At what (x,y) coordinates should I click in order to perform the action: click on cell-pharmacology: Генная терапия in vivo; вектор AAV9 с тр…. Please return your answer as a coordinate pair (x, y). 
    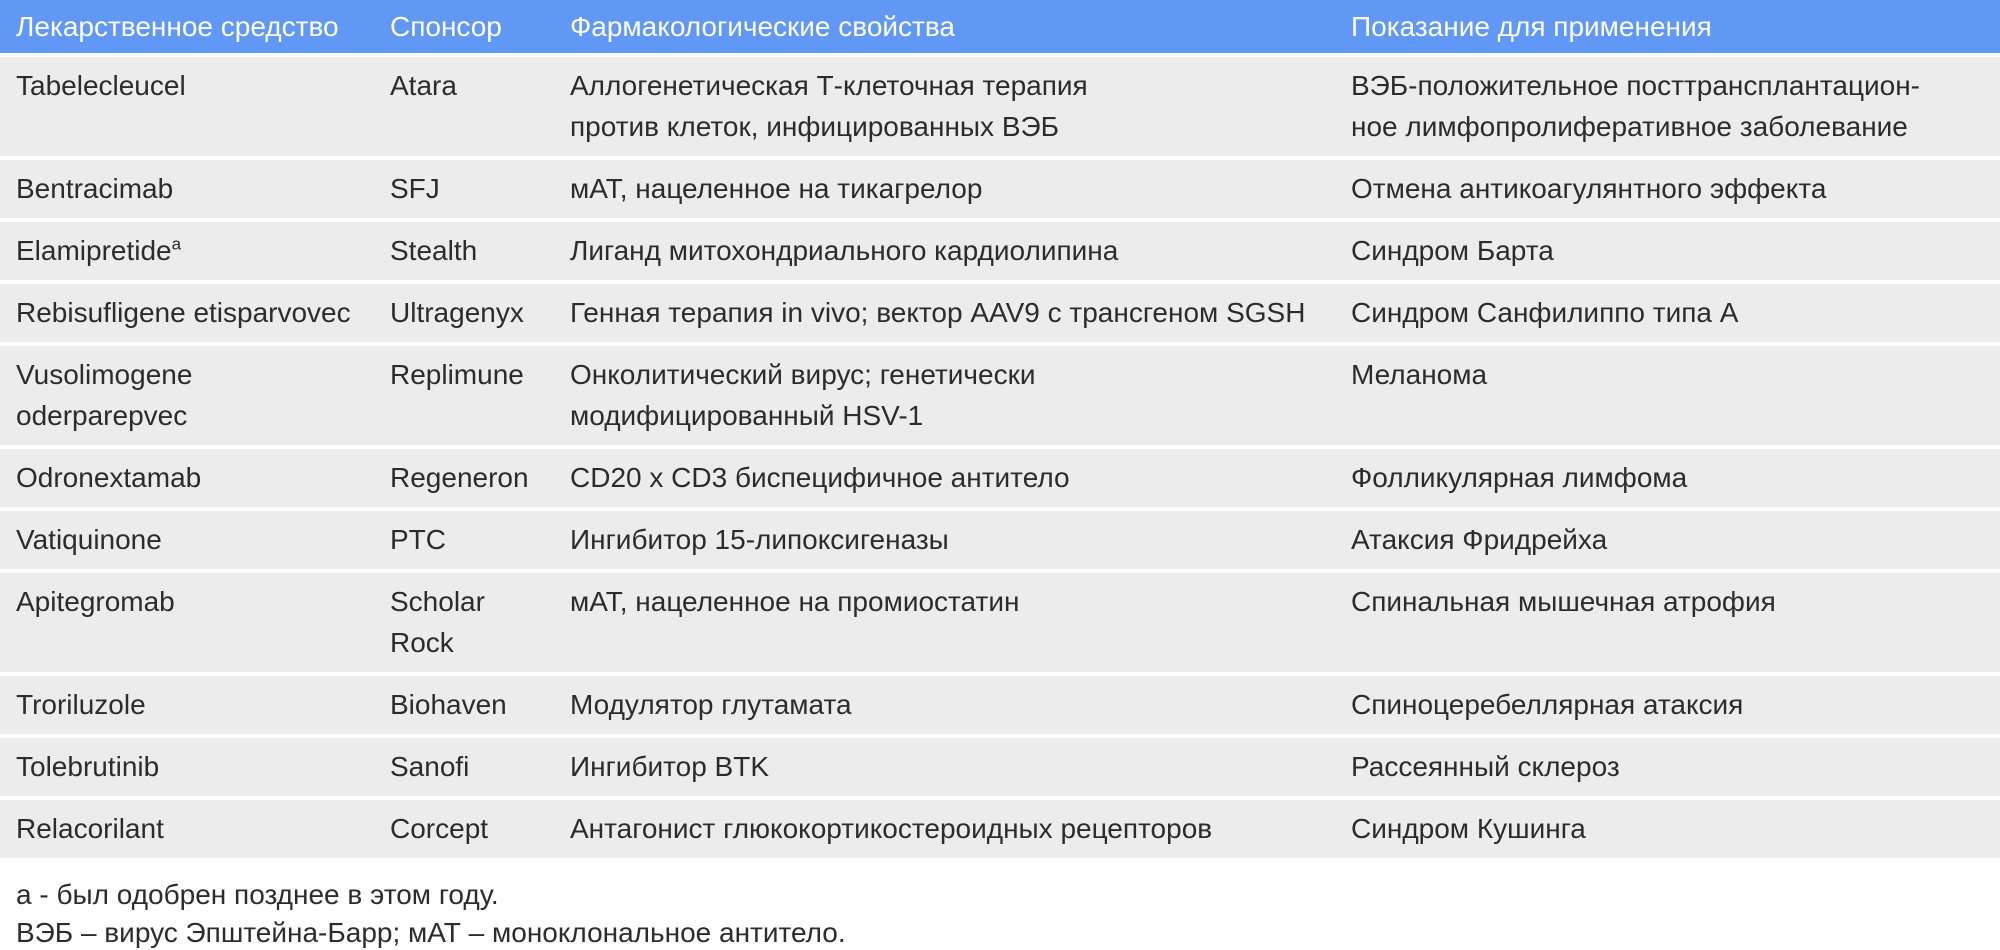
    Looking at the image, I should click on (960, 313).